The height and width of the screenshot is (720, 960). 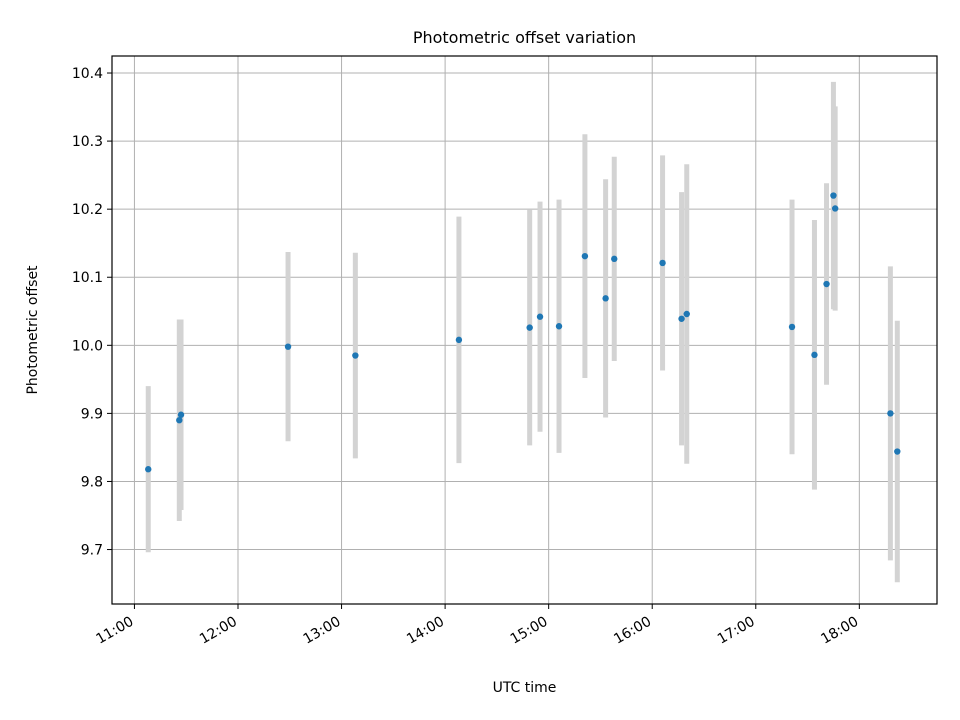 What do you see at coordinates (736, 631) in the screenshot?
I see `x-tick-label: 17:00` at bounding box center [736, 631].